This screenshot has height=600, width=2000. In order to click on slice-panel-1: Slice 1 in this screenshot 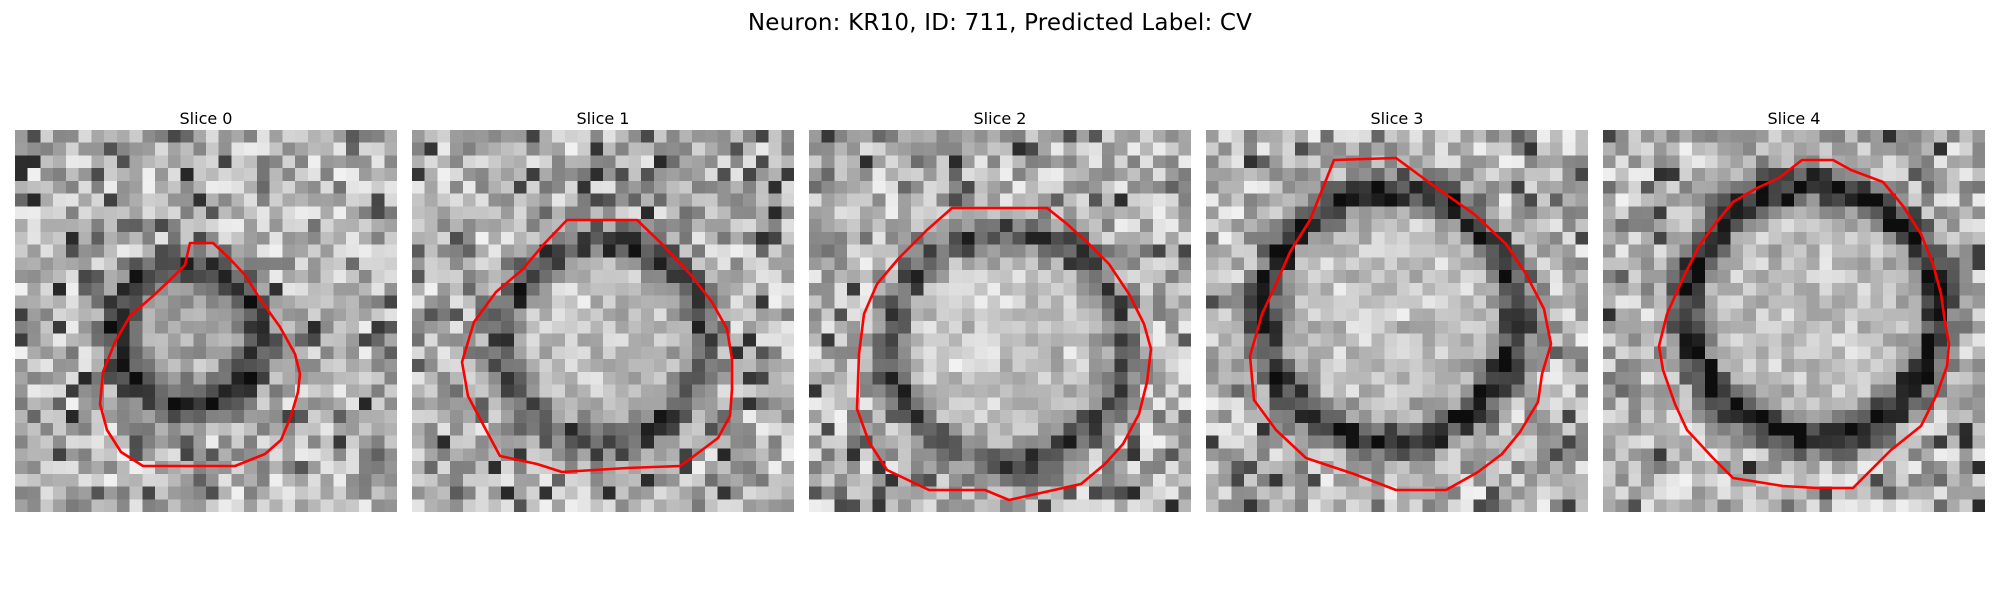, I will do `click(603, 310)`.